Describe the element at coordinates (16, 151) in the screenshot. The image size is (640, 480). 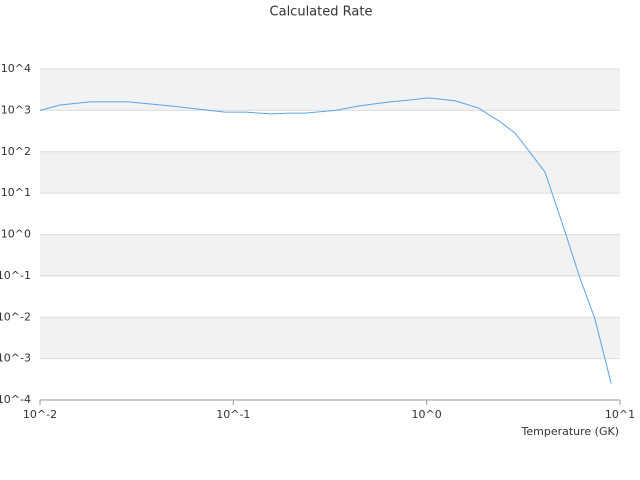
I see `y-tick-label: 10^2` at that location.